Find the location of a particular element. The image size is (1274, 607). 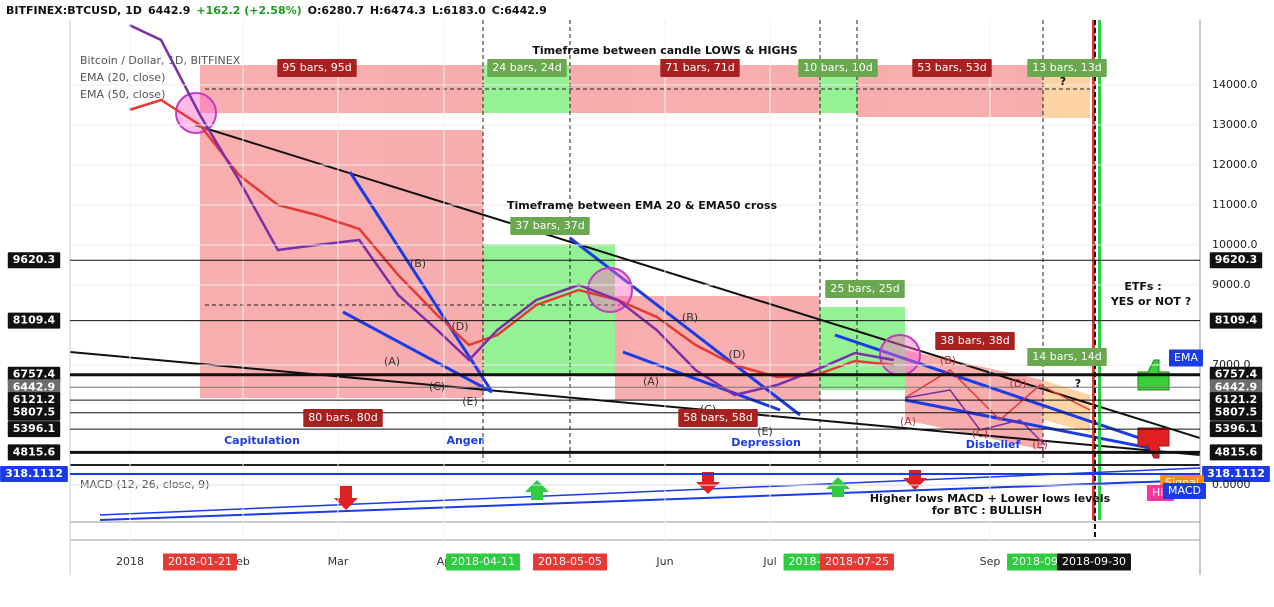

header-symbol: BITFINEX:BTCUSD, 1D is located at coordinates (74, 10).